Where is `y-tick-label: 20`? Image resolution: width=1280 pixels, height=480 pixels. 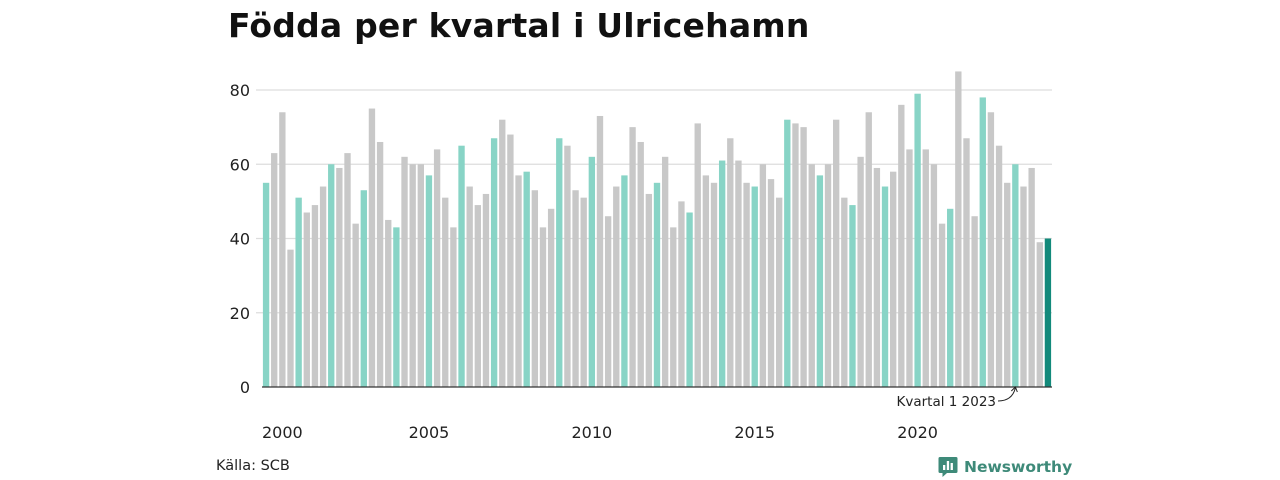 y-tick-label: 20 is located at coordinates (240, 313).